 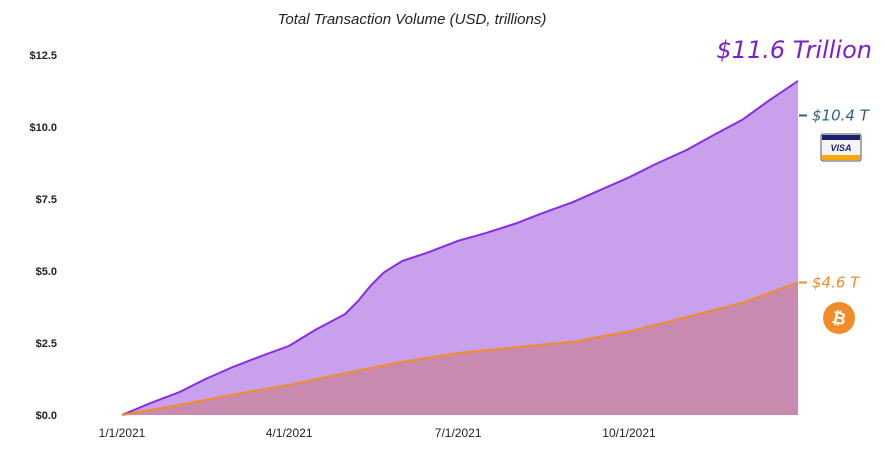 What do you see at coordinates (46, 344) in the screenshot?
I see `y-tick-label: $2.5` at bounding box center [46, 344].